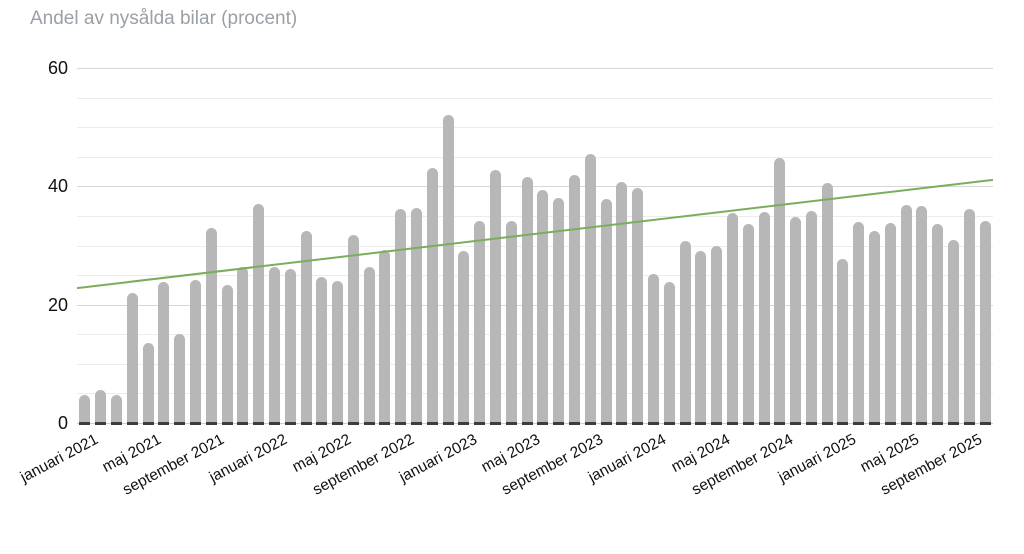 This screenshot has height=554, width=1024. I want to click on bar-februari-2024, so click(669, 352).